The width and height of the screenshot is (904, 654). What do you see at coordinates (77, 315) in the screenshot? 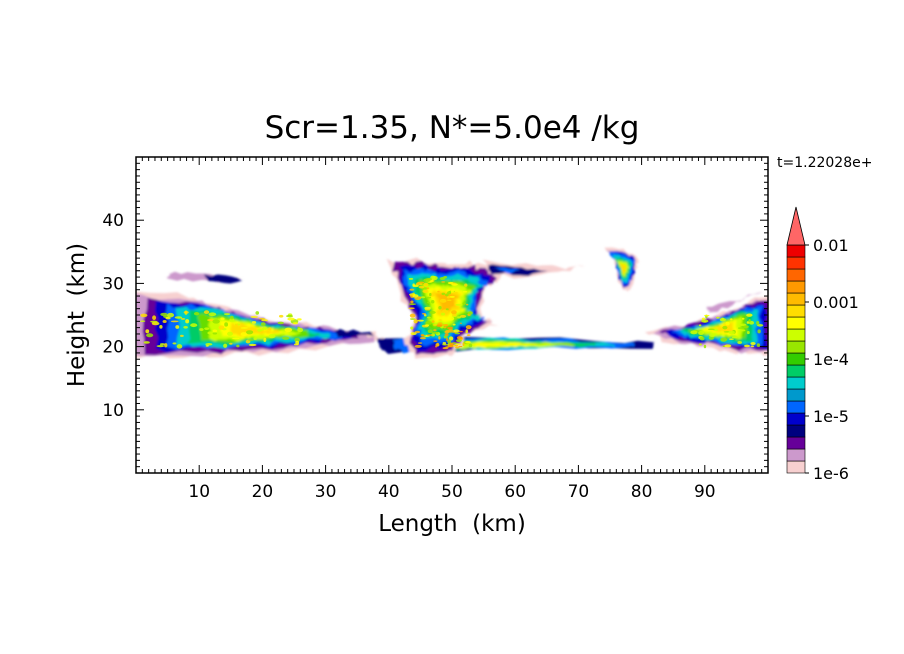
I see `y-axis-label: Height (km)` at bounding box center [77, 315].